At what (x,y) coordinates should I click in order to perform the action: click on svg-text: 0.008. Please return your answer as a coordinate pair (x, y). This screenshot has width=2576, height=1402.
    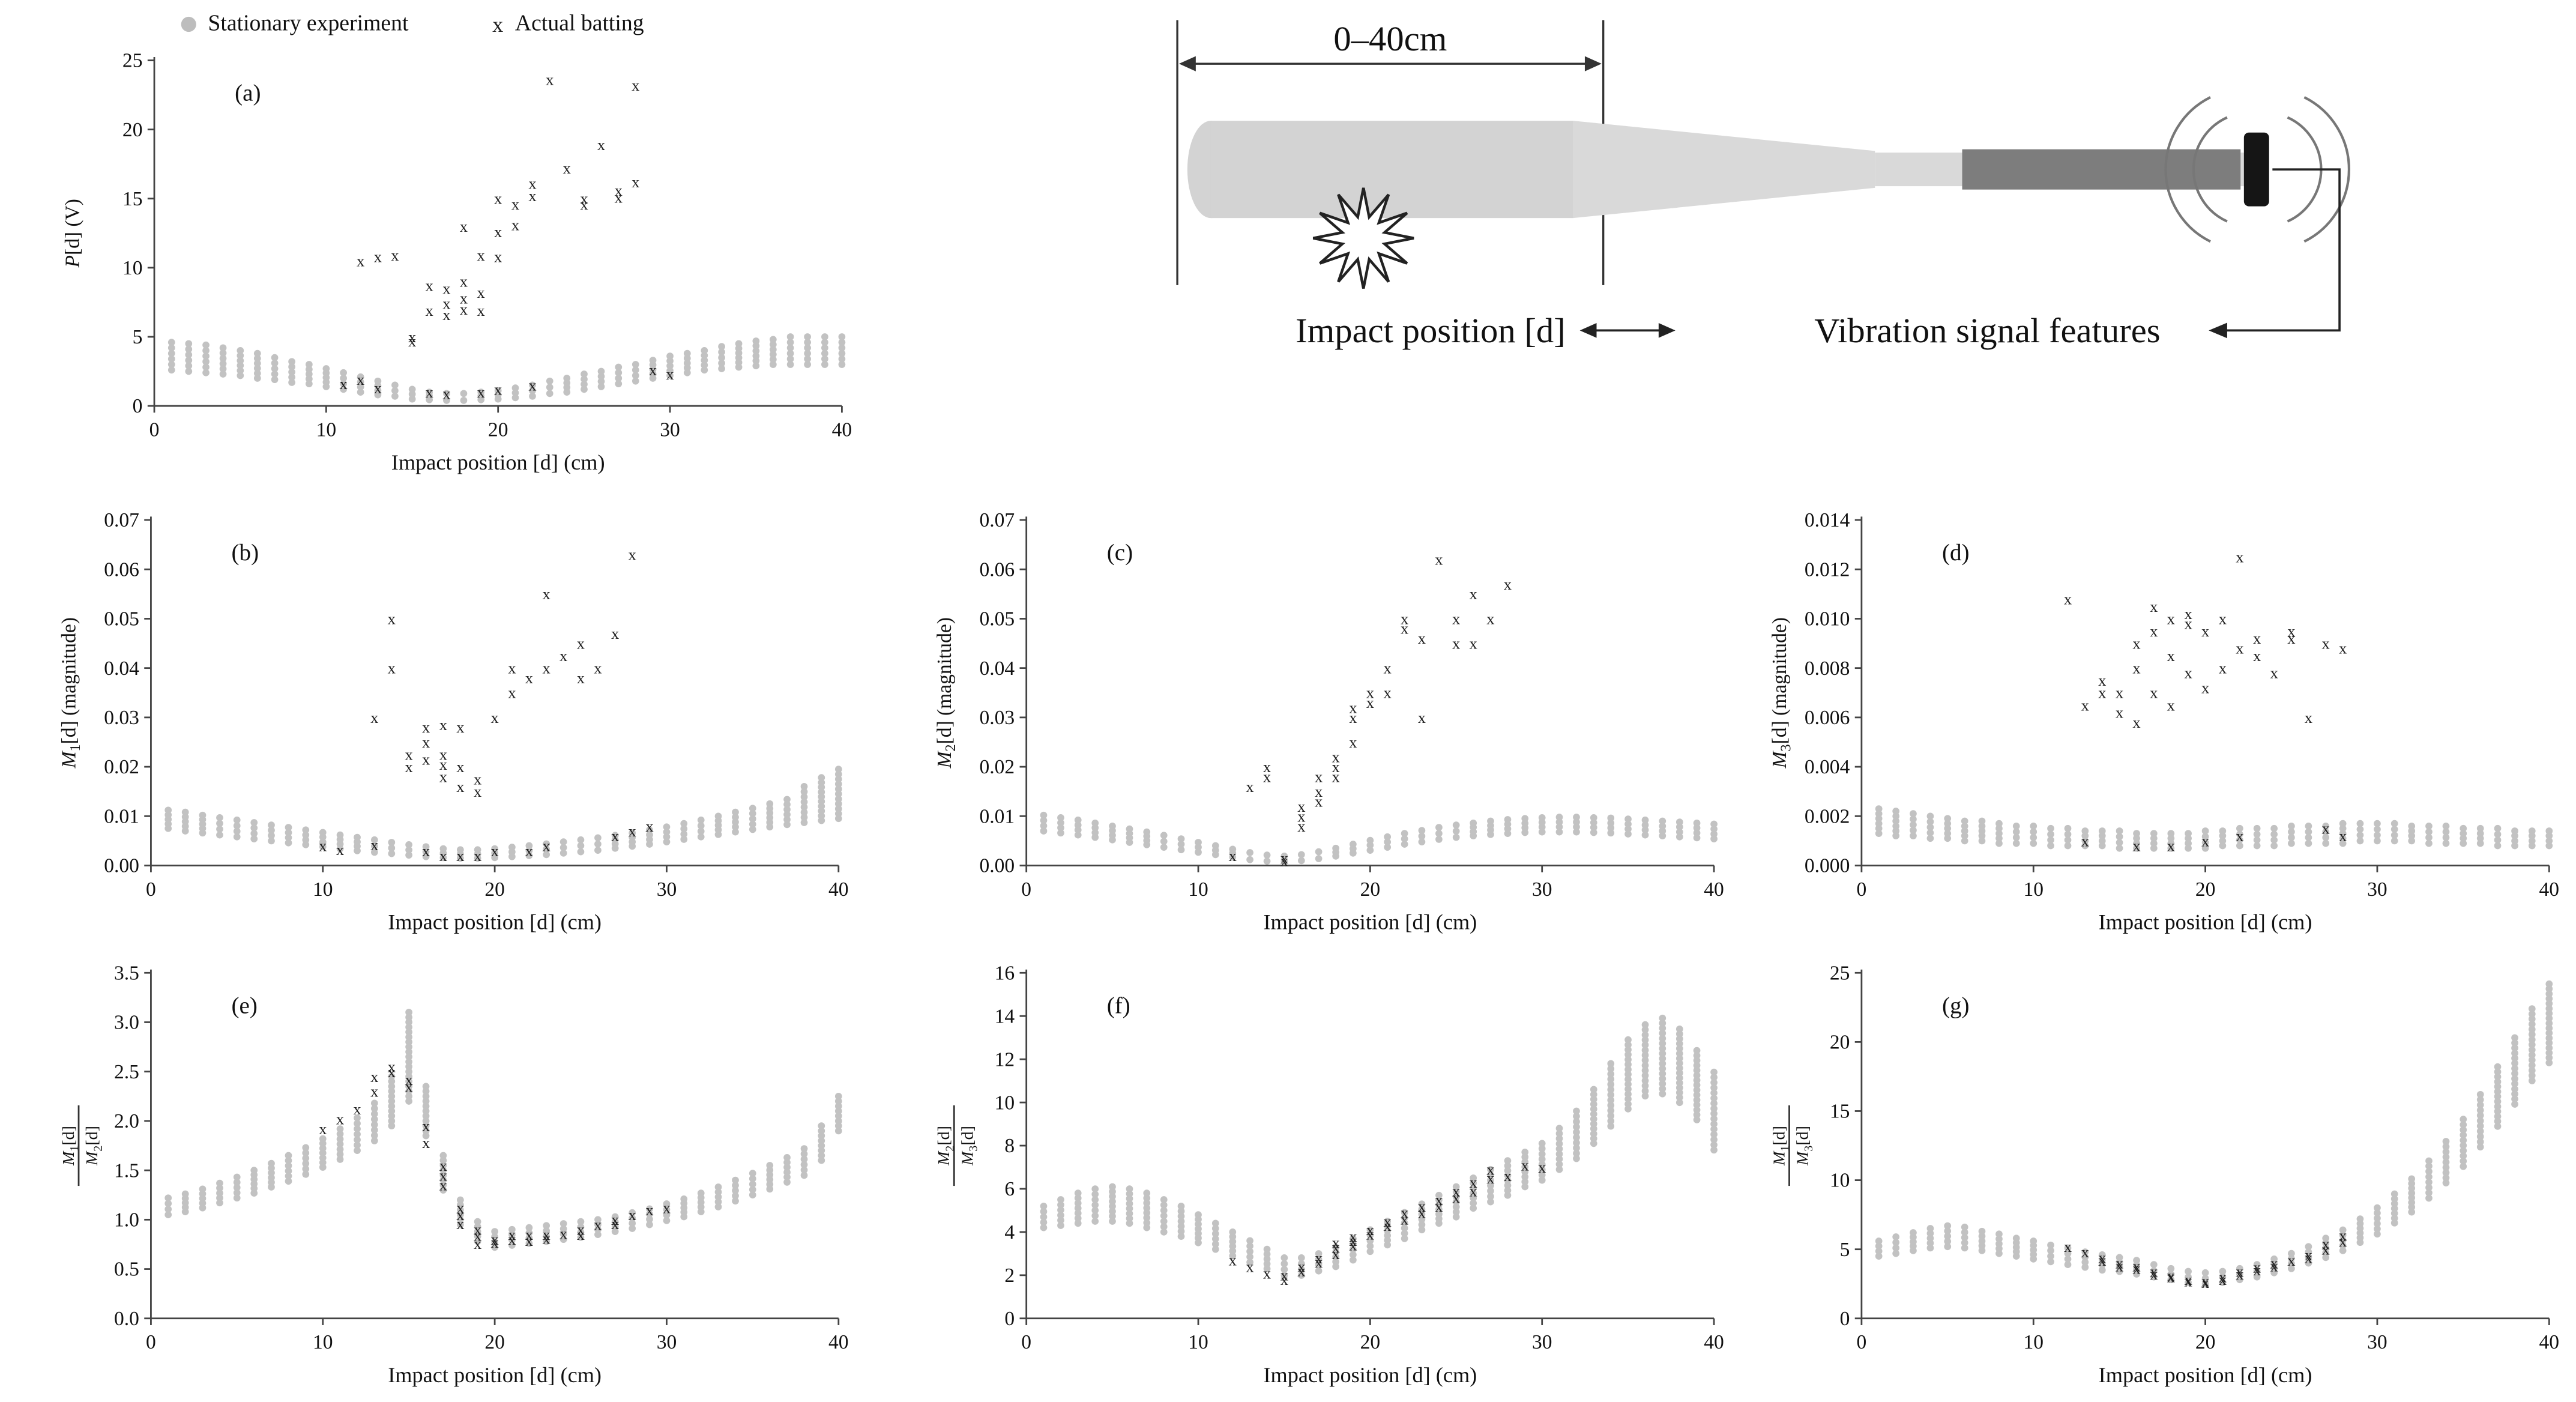
    Looking at the image, I should click on (1827, 668).